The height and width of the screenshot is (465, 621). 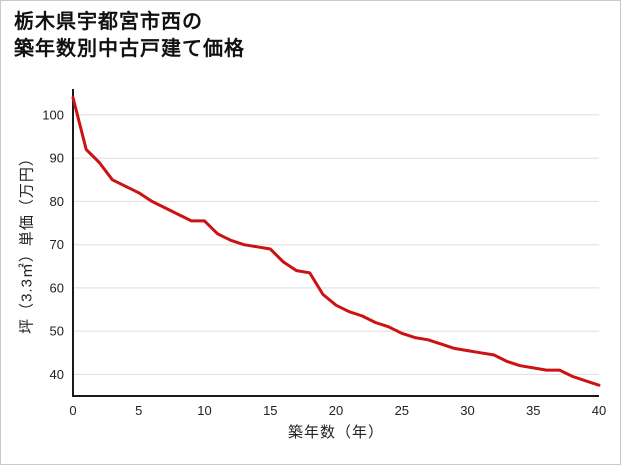 I want to click on x-tick-label: 40, so click(x=599, y=410).